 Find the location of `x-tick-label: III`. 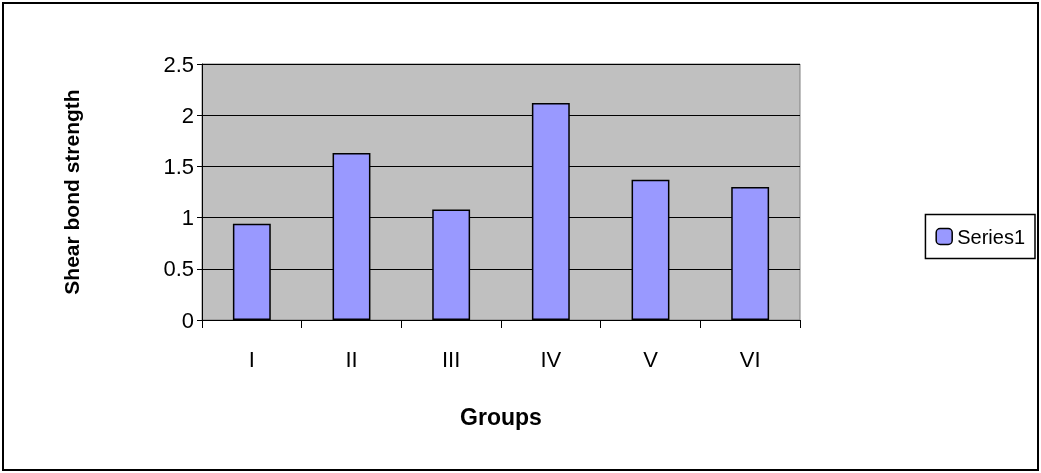

x-tick-label: III is located at coordinates (451, 359).